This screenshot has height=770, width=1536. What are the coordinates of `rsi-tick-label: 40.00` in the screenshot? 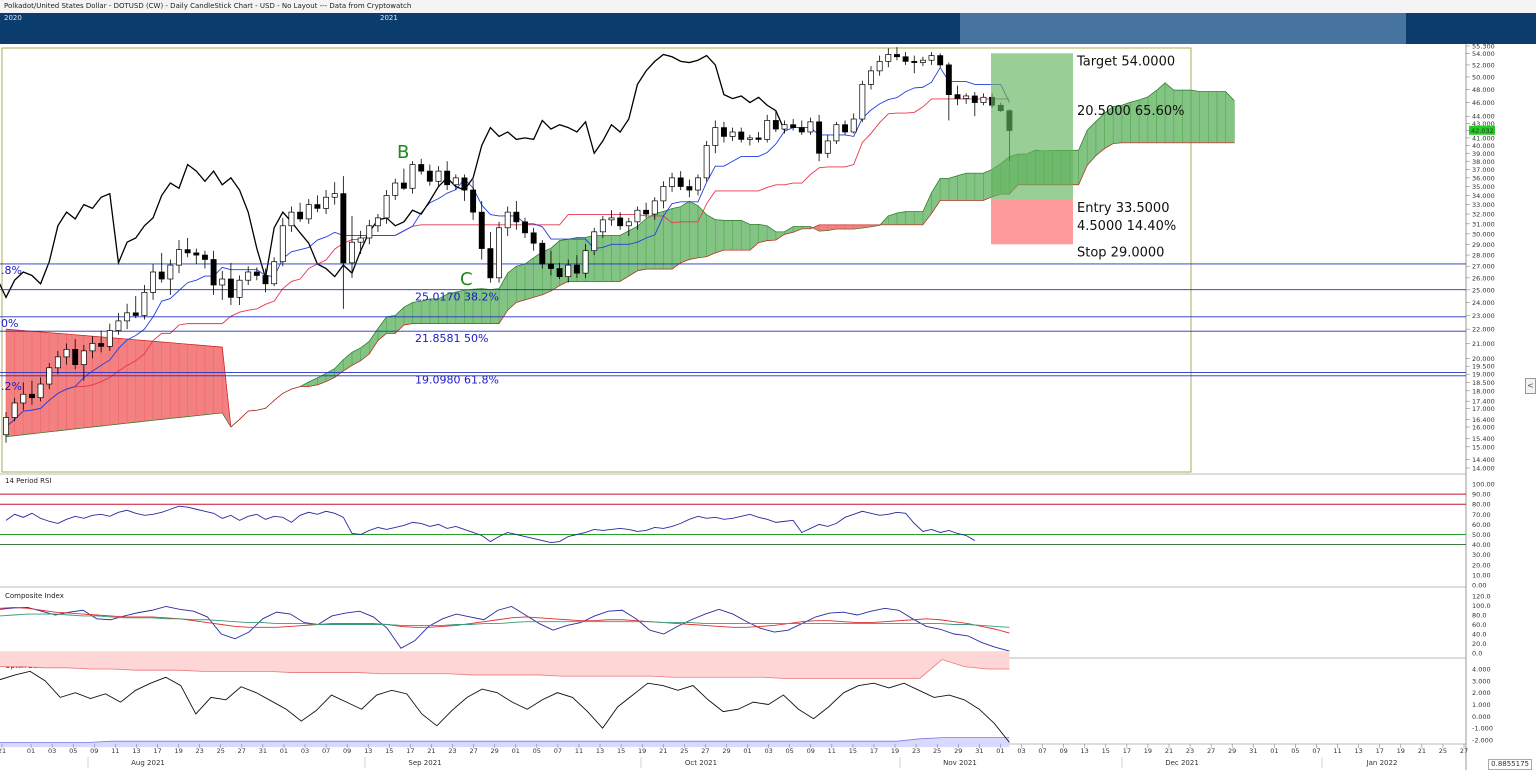 It's located at (1481, 545).